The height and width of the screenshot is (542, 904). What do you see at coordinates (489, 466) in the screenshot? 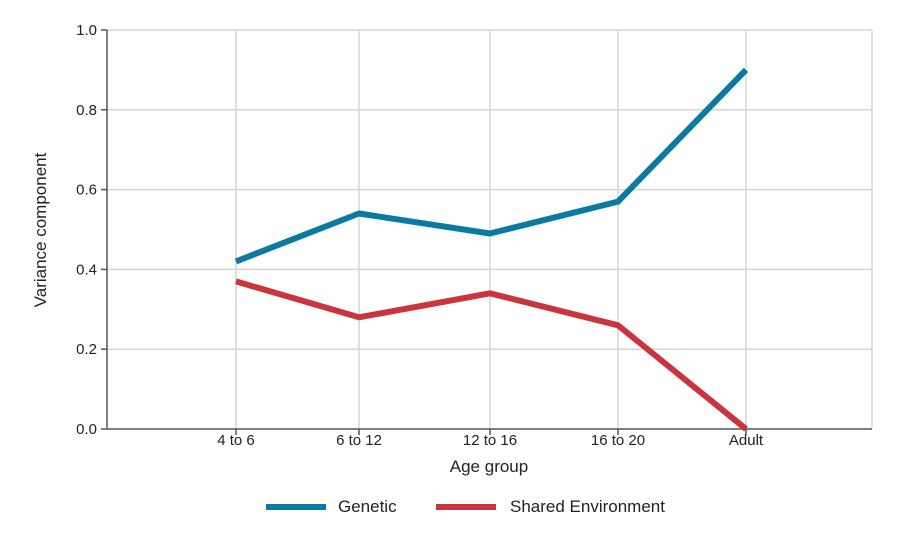
I see `x-axis-label: Age group` at bounding box center [489, 466].